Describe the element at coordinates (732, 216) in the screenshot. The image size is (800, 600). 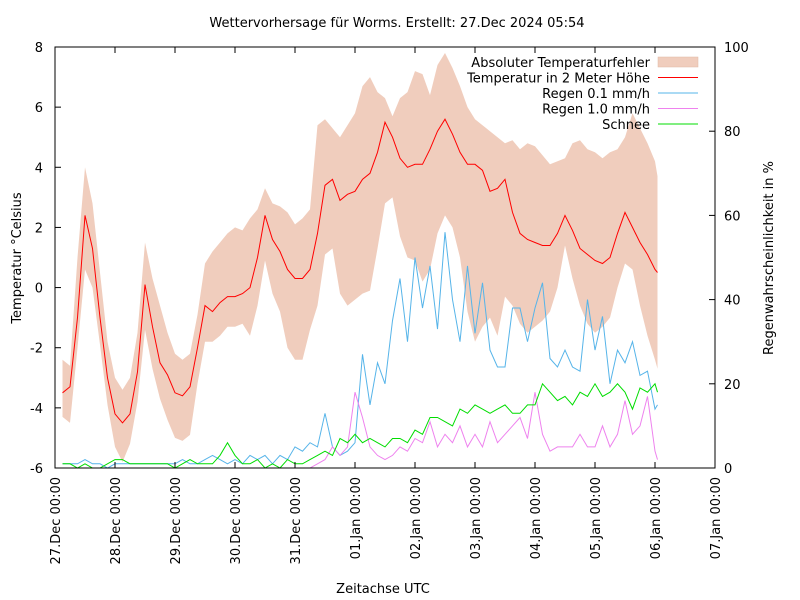
I see `y2-tick-label: 60` at that location.